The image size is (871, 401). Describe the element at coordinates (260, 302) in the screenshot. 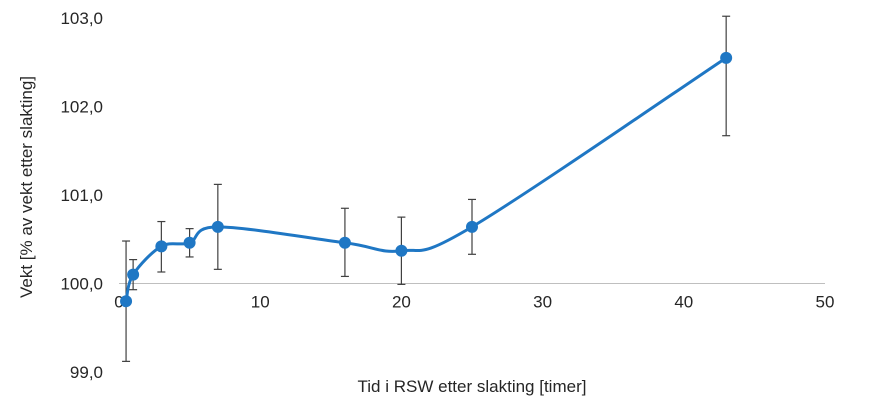

I see `x-tick-label: 10` at that location.